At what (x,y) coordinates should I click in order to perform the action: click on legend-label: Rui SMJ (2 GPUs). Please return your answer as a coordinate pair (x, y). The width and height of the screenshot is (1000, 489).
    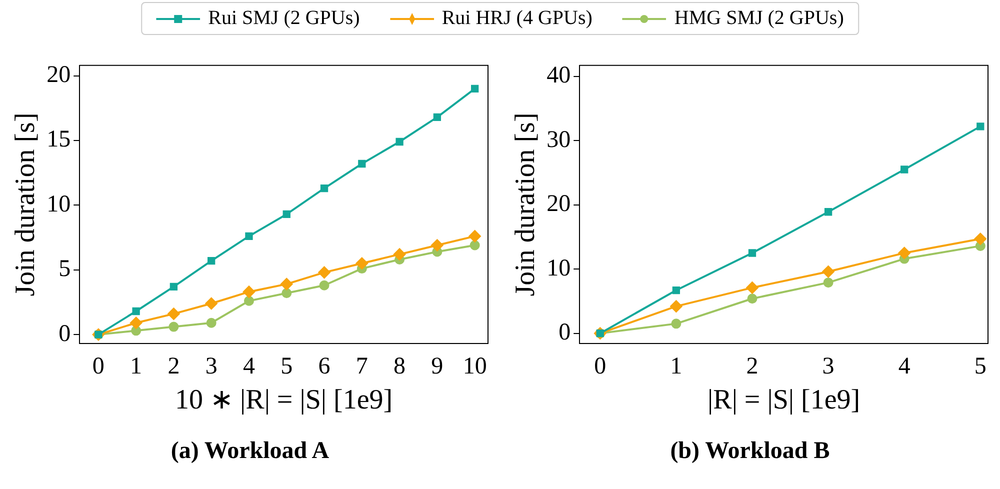
    Looking at the image, I should click on (284, 18).